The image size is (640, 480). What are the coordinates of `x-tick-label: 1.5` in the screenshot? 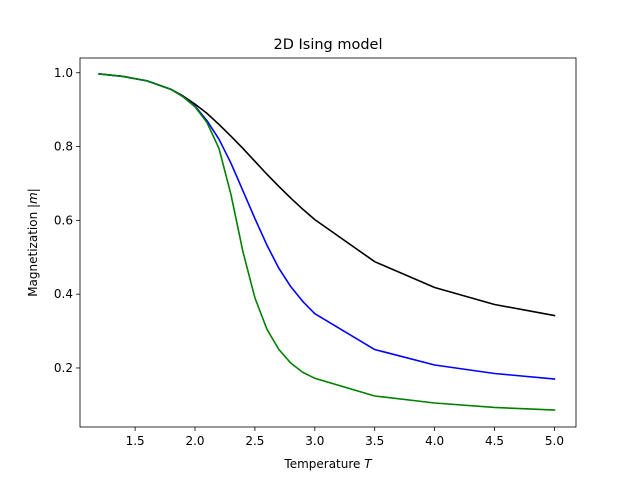 It's located at (135, 441).